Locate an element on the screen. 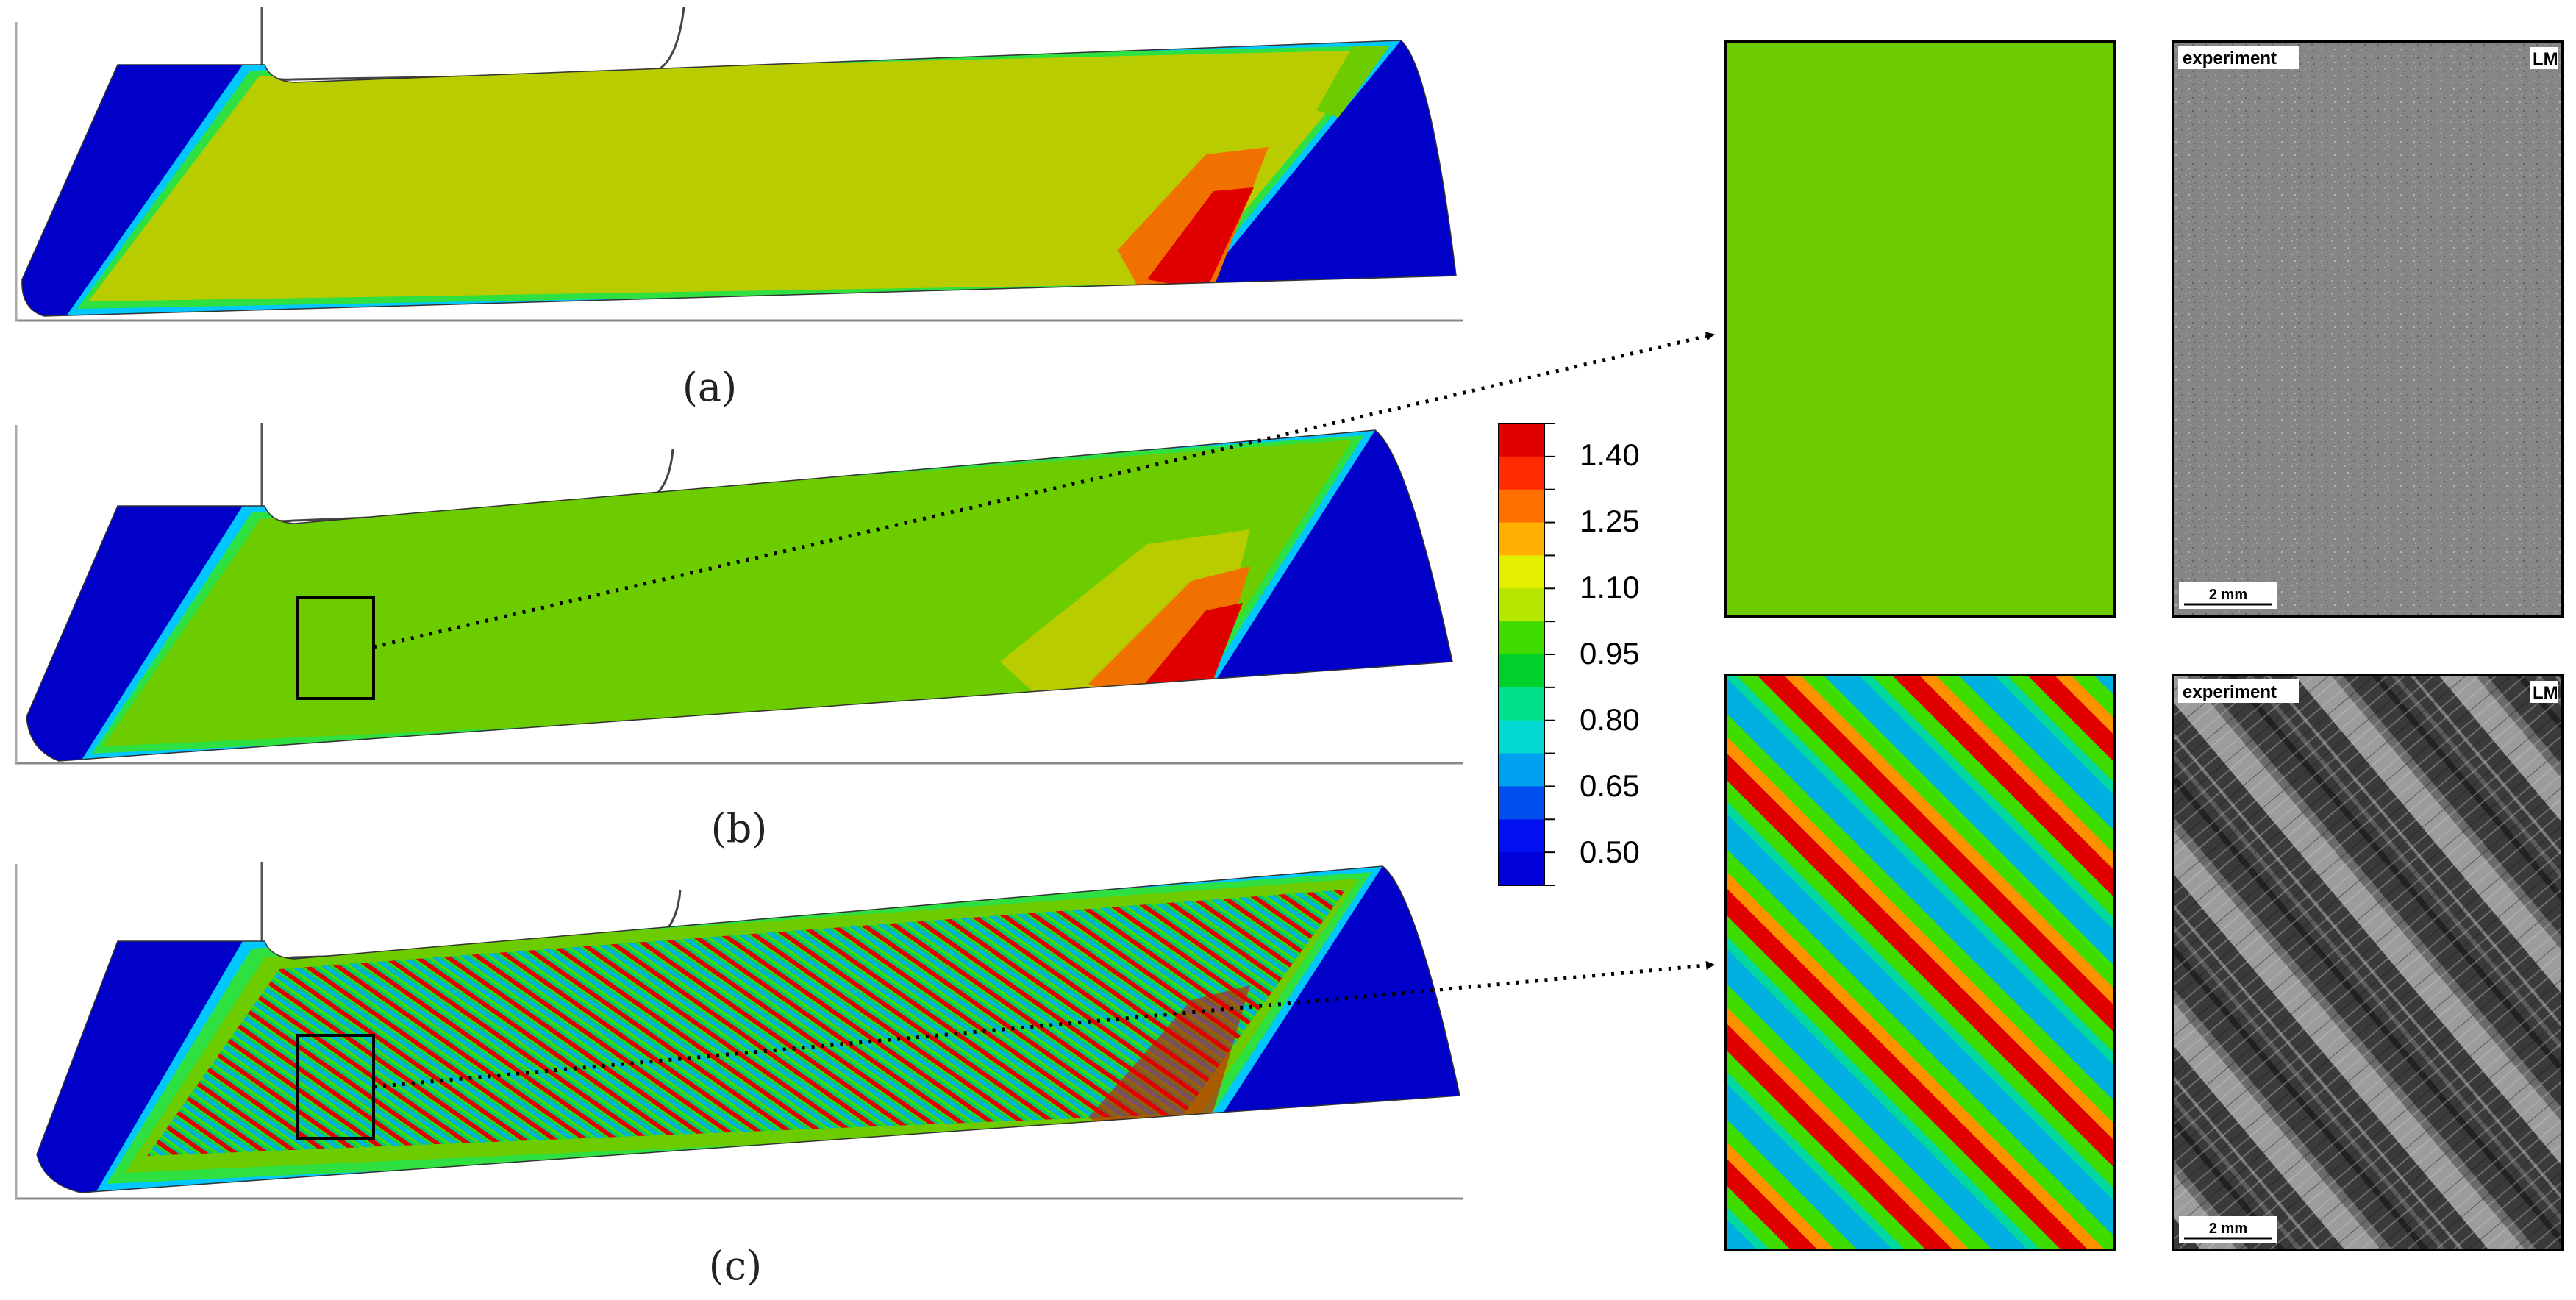 This screenshot has height=1300, width=2576. colorbar-label-5: 0.80 is located at coordinates (1610, 720).